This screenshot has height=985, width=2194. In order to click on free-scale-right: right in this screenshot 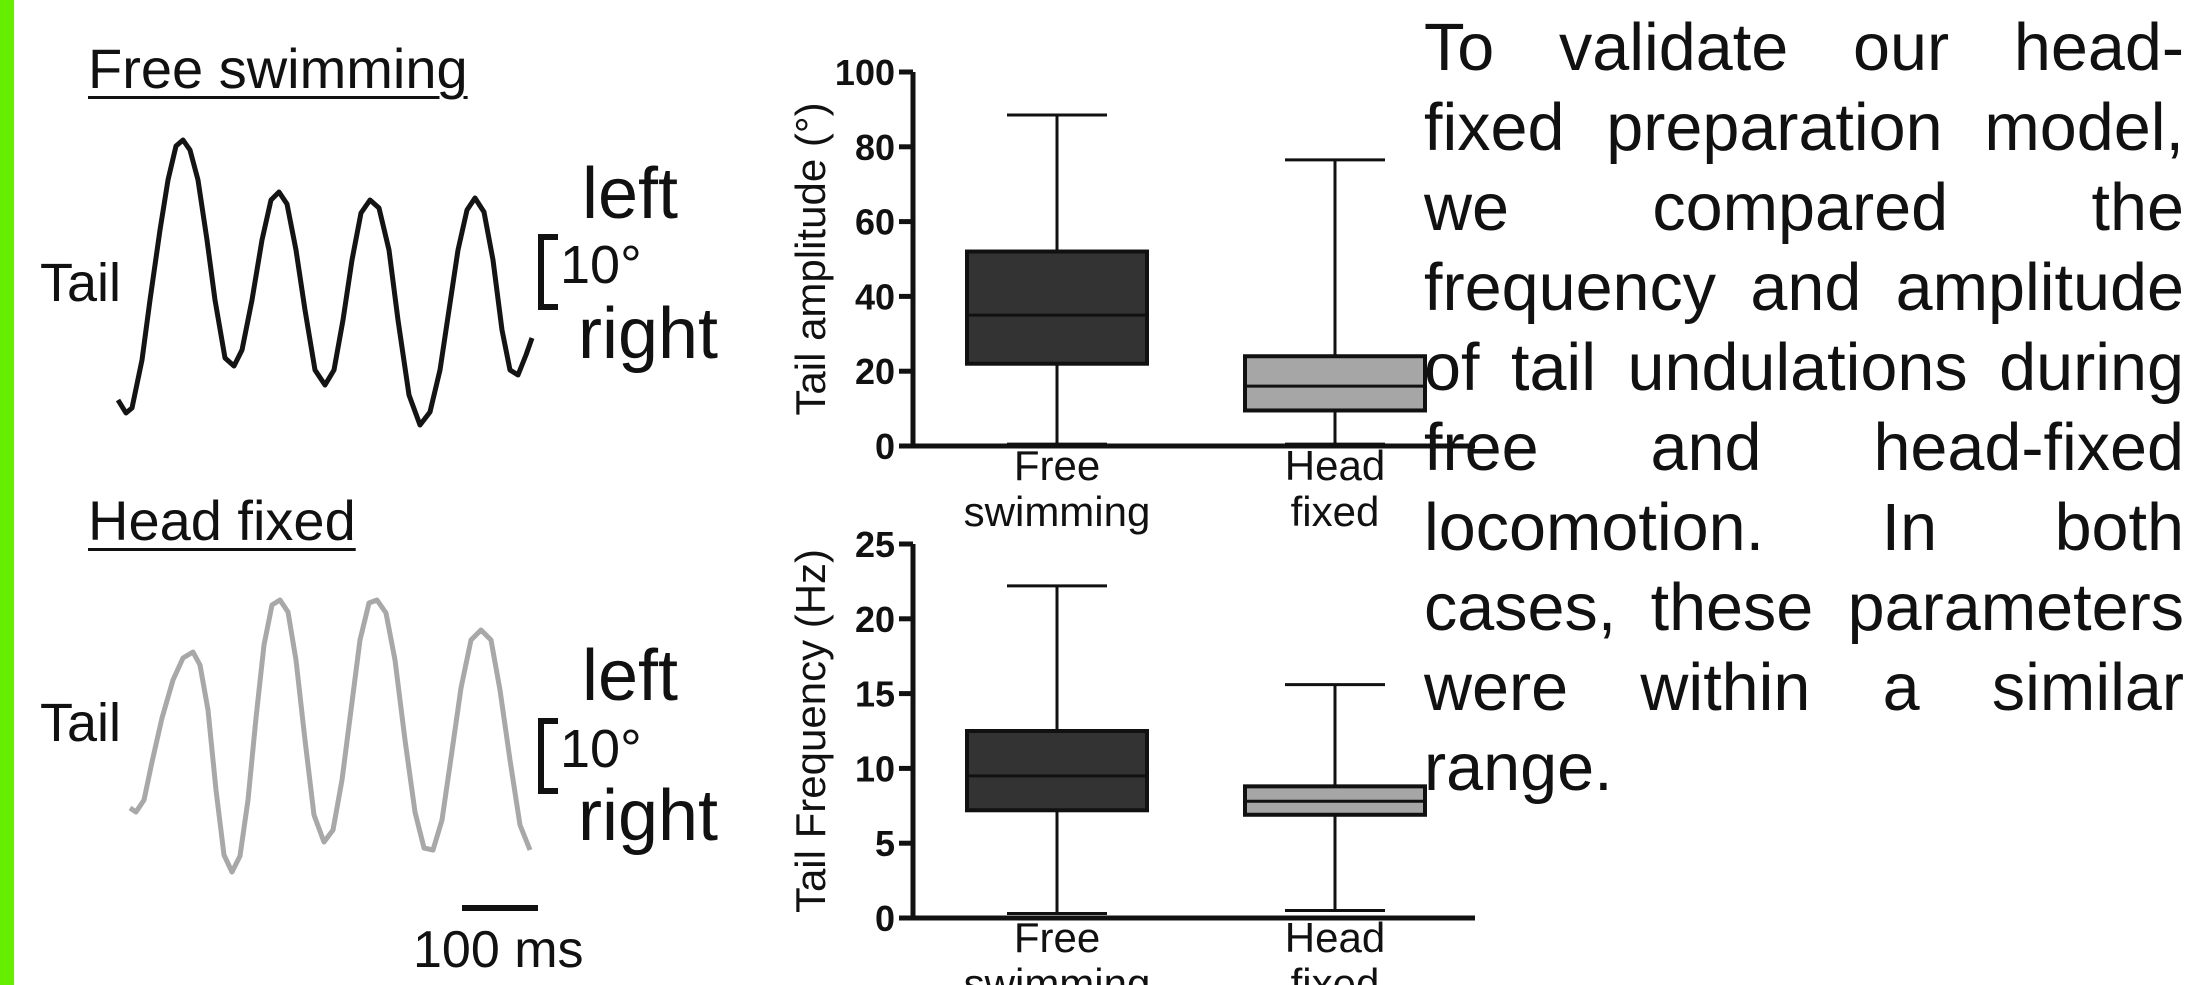, I will do `click(648, 334)`.